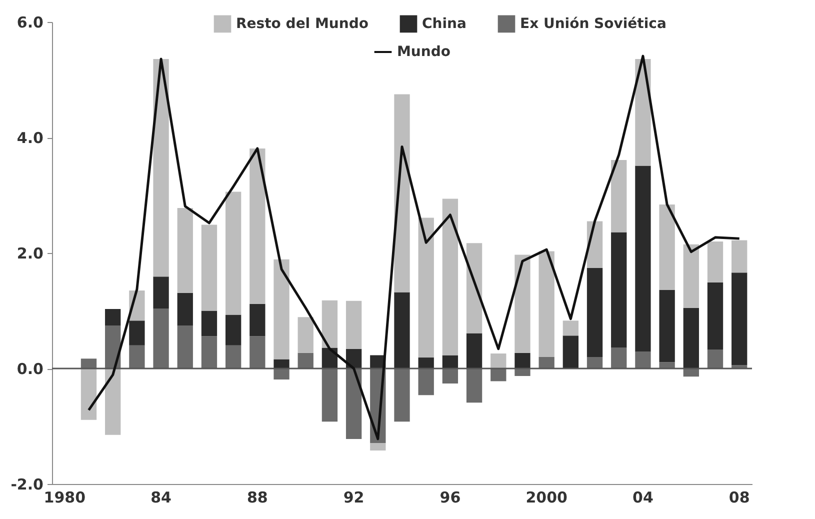 The width and height of the screenshot is (815, 519). I want to click on x-tick-label: 92, so click(353, 497).